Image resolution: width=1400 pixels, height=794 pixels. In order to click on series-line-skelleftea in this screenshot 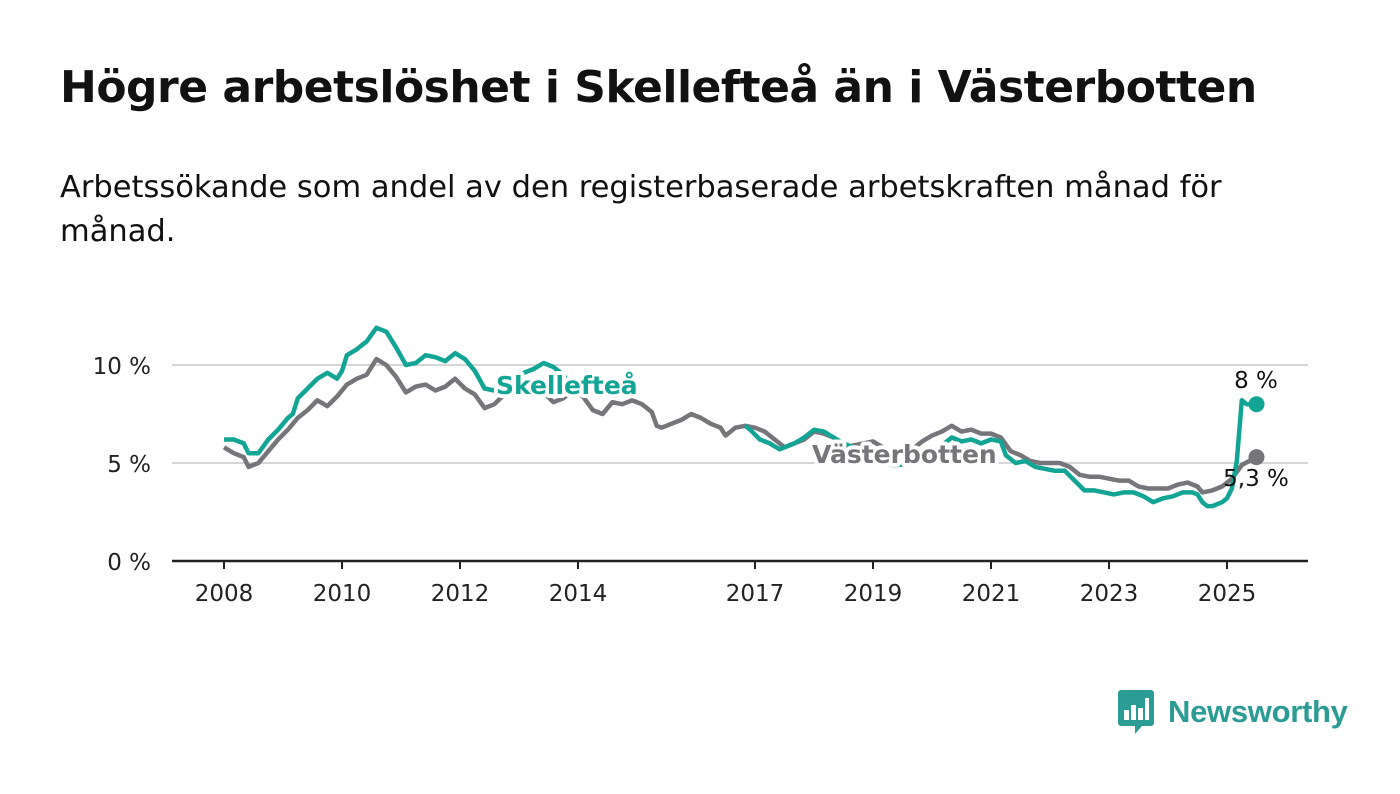, I will do `click(400, 390)`.